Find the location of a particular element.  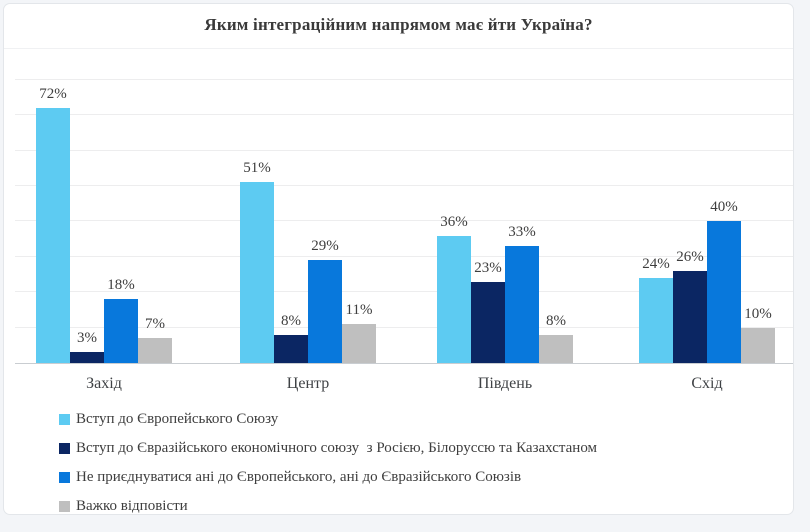

x-axis-label: Центр is located at coordinates (308, 383).